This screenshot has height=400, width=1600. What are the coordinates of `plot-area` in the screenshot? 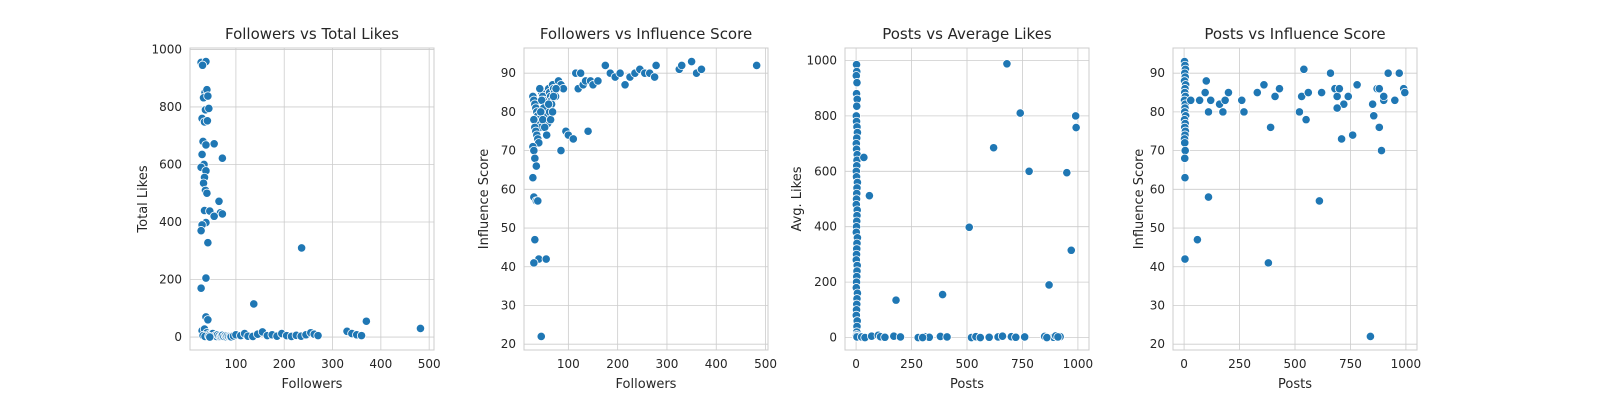 It's located at (312, 199).